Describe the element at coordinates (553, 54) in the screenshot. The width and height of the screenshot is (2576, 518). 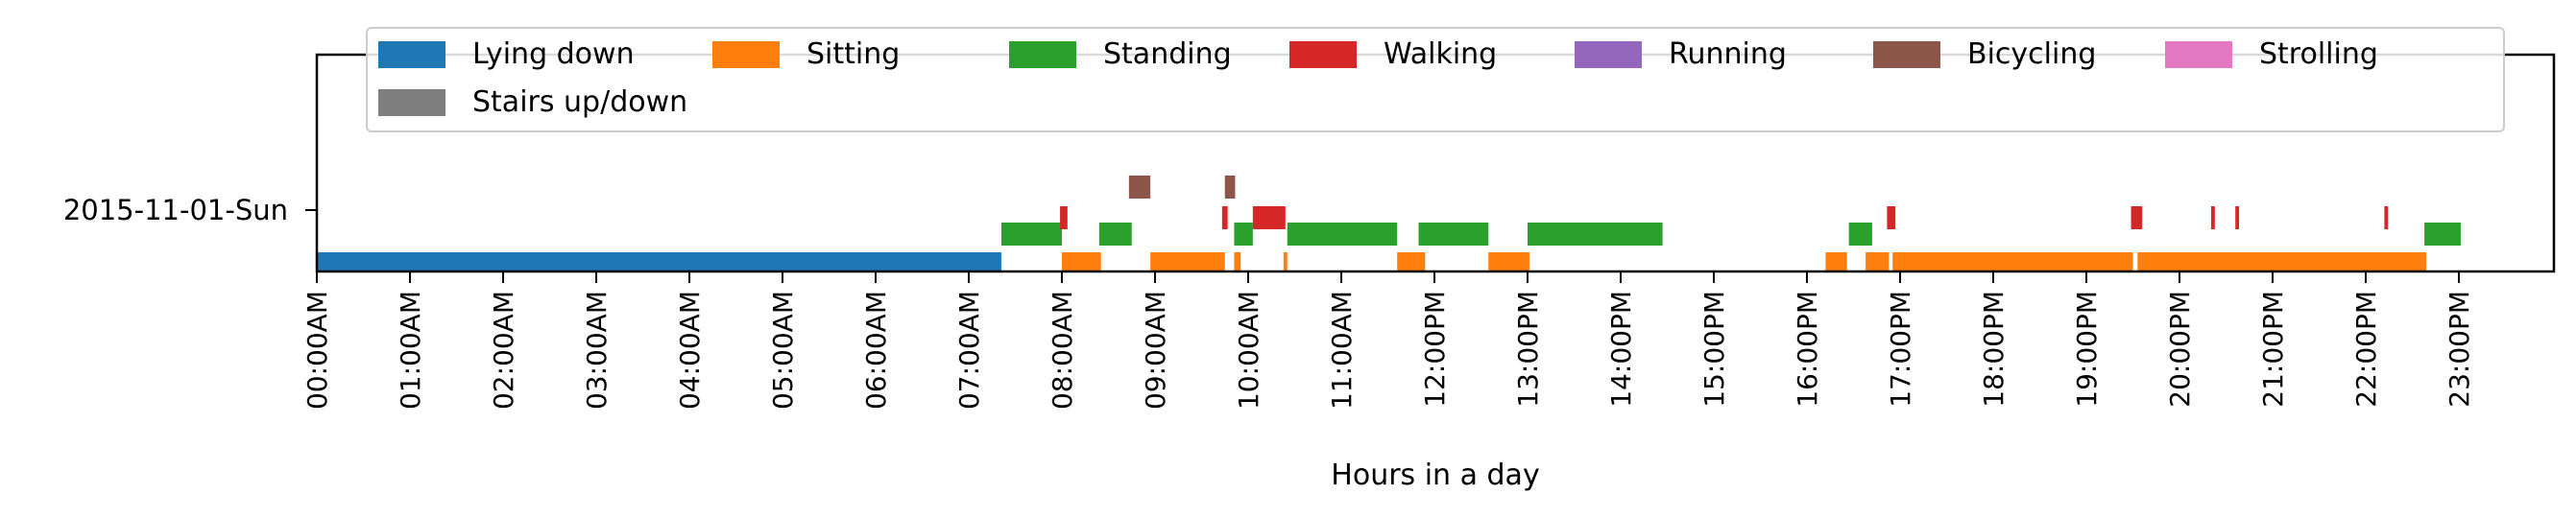
I see `legend-label: Lying down` at that location.